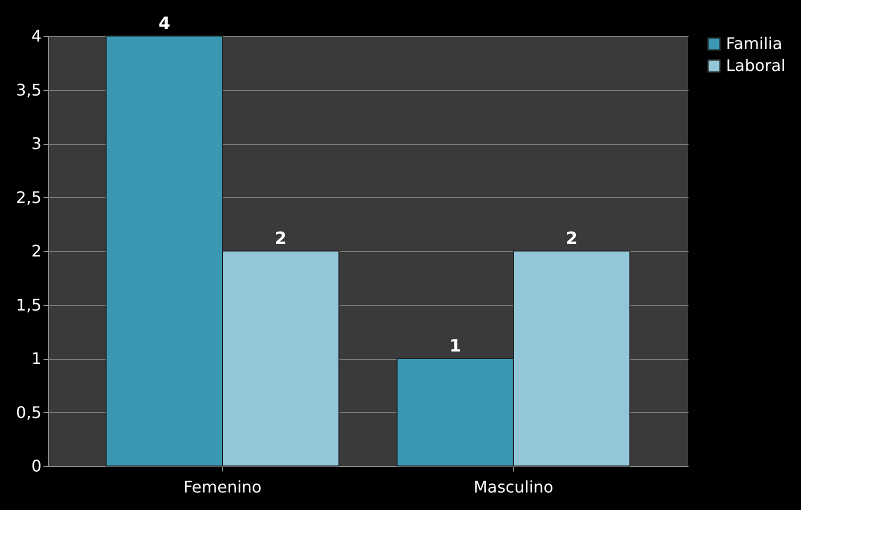 This screenshot has width=889, height=535. What do you see at coordinates (36, 466) in the screenshot?
I see `y-tick-label: 0` at bounding box center [36, 466].